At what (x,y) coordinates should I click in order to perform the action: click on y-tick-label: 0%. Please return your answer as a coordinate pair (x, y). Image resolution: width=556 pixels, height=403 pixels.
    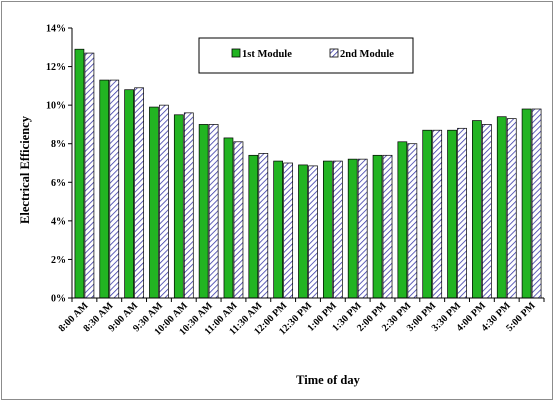
    Looking at the image, I should click on (58, 299).